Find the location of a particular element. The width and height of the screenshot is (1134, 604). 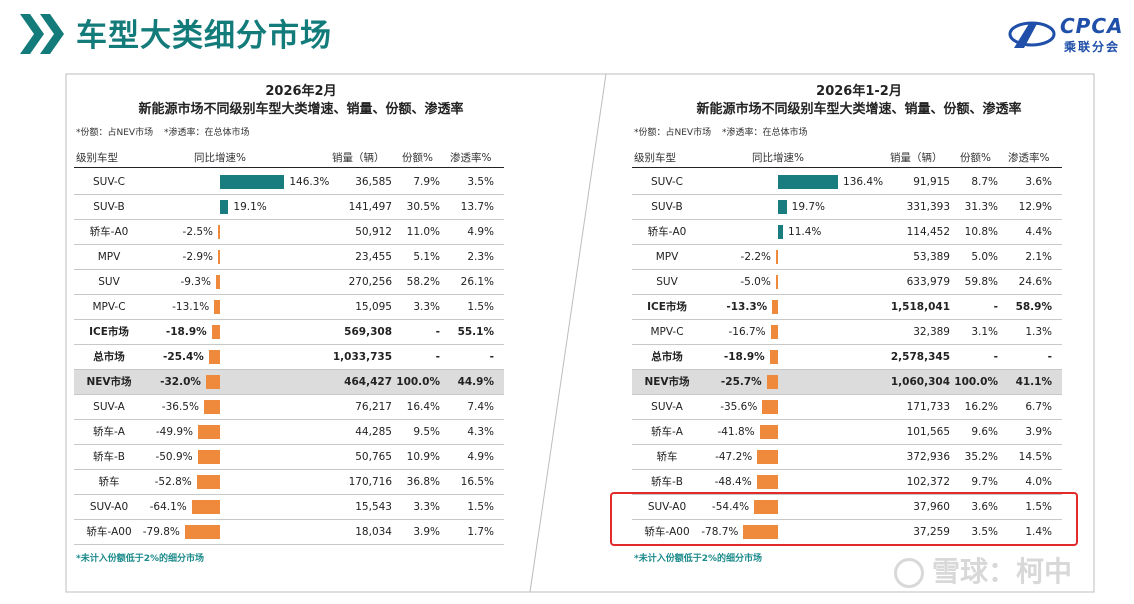

growth-label: -41.8% is located at coordinates (736, 432).